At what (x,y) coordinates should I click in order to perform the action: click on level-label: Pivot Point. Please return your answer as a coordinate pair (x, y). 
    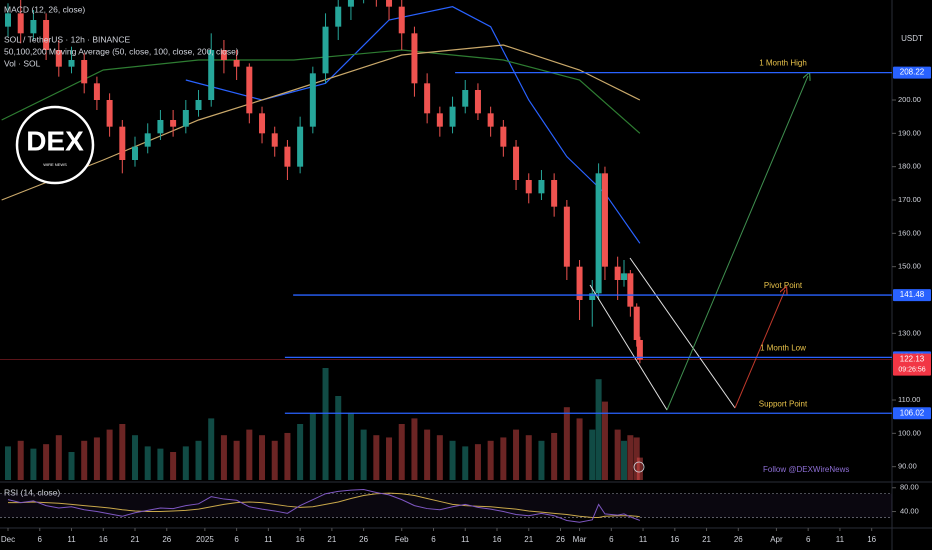
    Looking at the image, I should click on (783, 285).